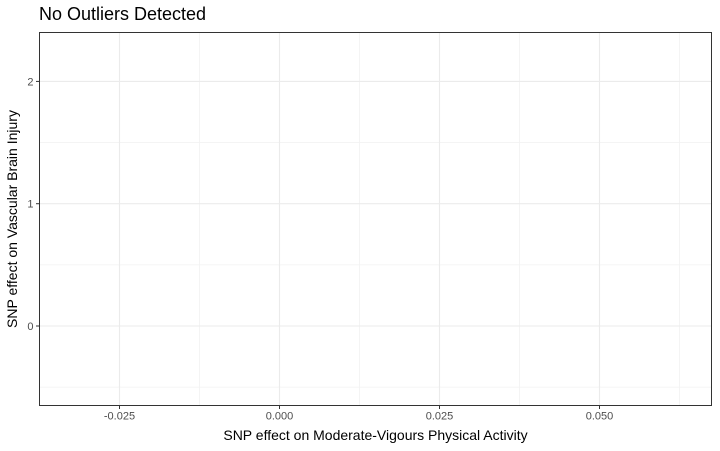  I want to click on x-tick-label: -0.025, so click(119, 417).